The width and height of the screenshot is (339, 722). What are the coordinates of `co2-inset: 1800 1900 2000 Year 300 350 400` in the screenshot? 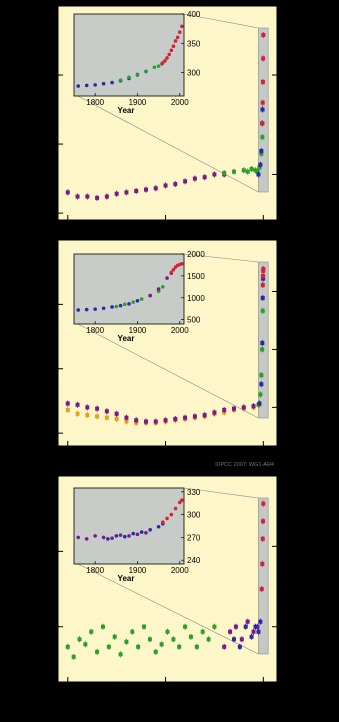 It's located at (137, 62).